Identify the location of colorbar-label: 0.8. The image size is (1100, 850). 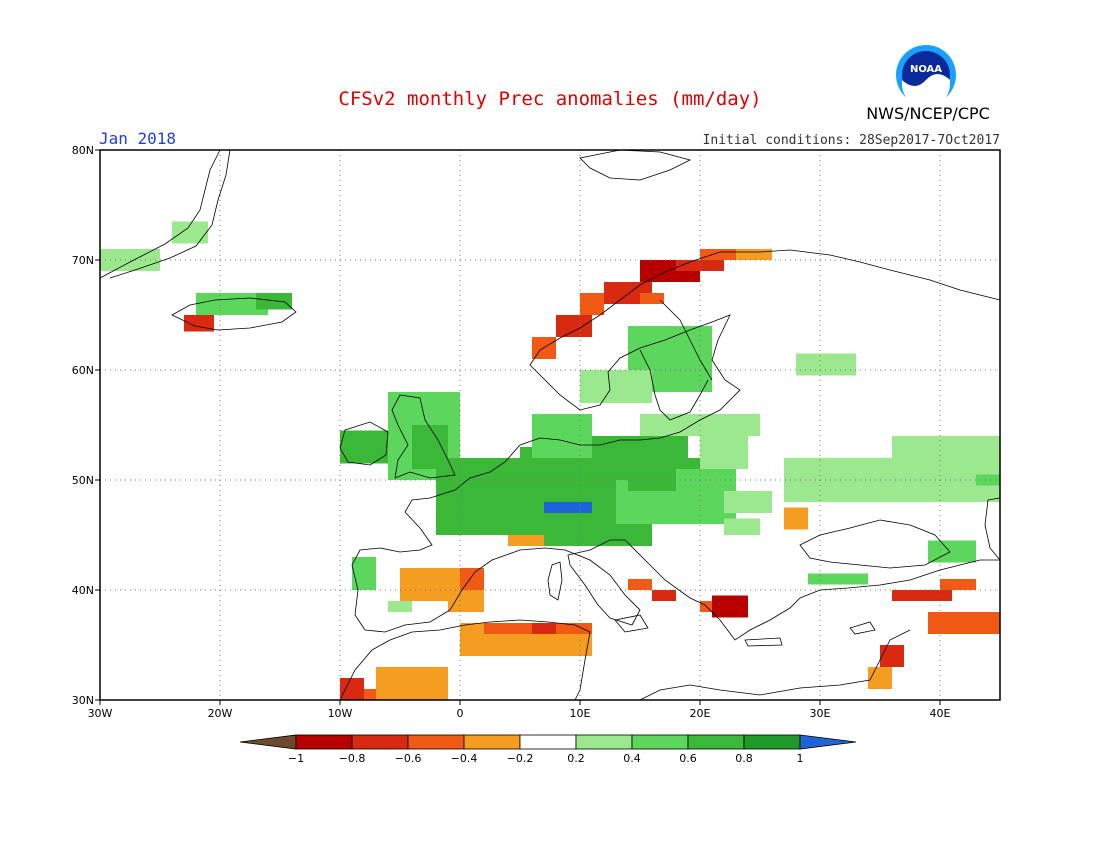
(744, 758).